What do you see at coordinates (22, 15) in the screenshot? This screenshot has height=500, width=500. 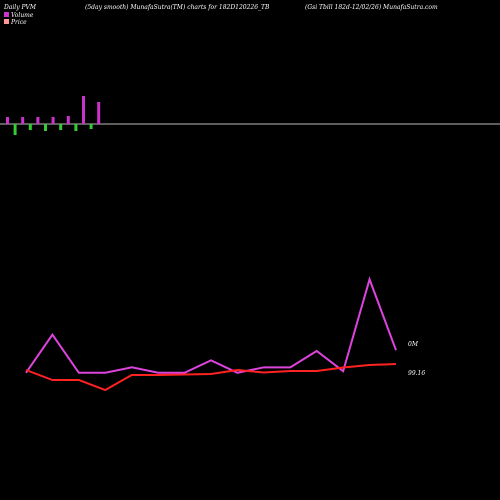 I see `legend-volume-label: Volume` at bounding box center [22, 15].